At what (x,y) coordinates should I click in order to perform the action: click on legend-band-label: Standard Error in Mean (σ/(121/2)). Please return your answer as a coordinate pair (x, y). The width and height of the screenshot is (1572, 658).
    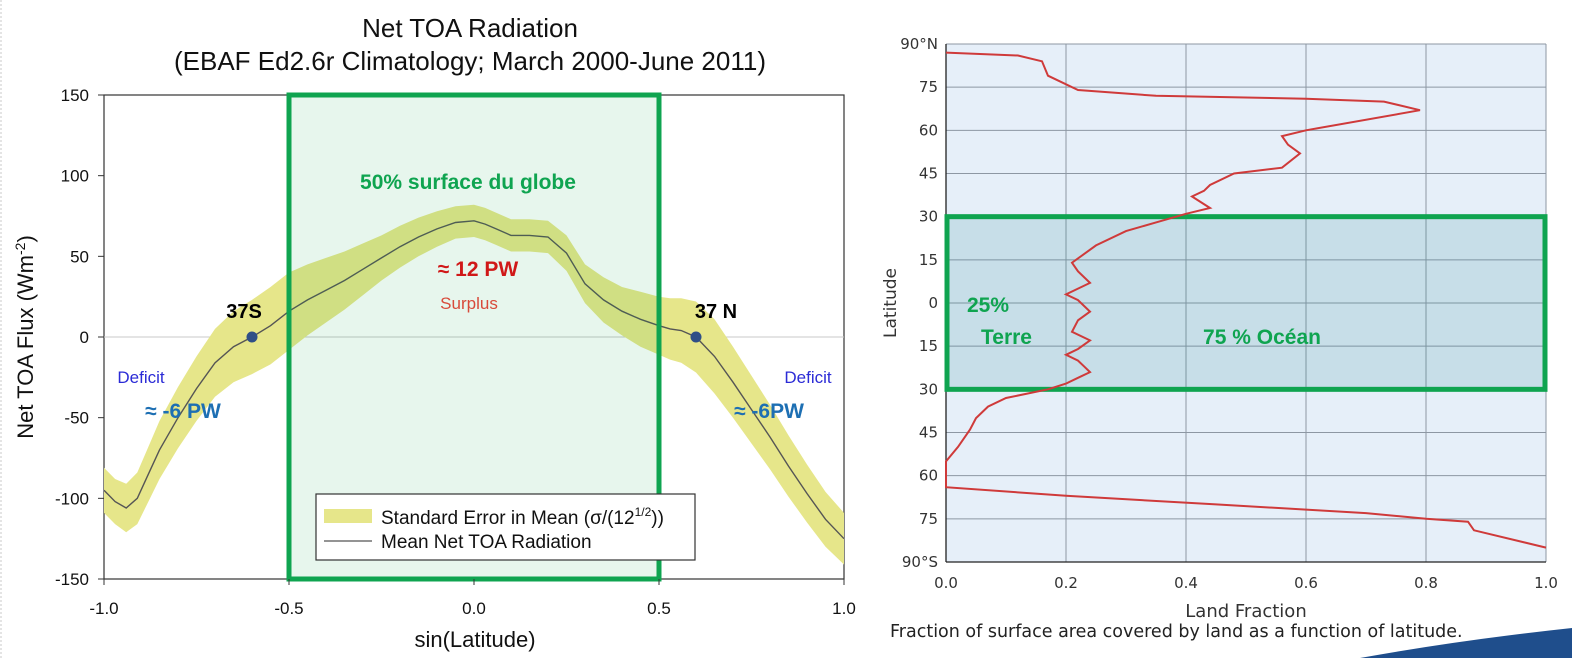
    Looking at the image, I should click on (522, 517).